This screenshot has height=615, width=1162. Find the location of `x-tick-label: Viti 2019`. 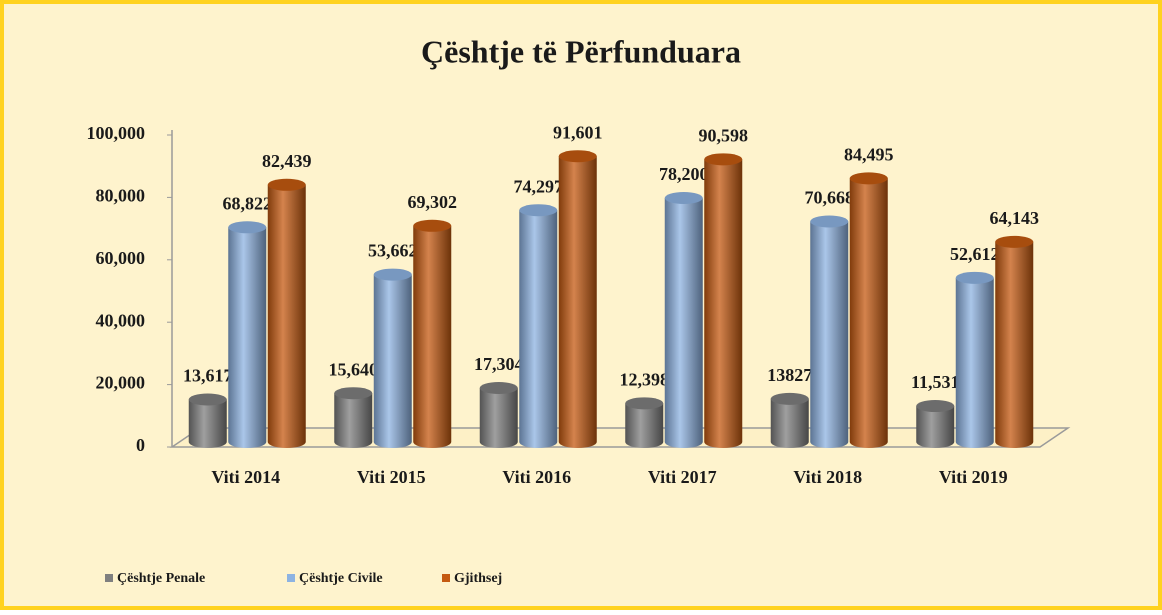

x-tick-label: Viti 2019 is located at coordinates (973, 477).